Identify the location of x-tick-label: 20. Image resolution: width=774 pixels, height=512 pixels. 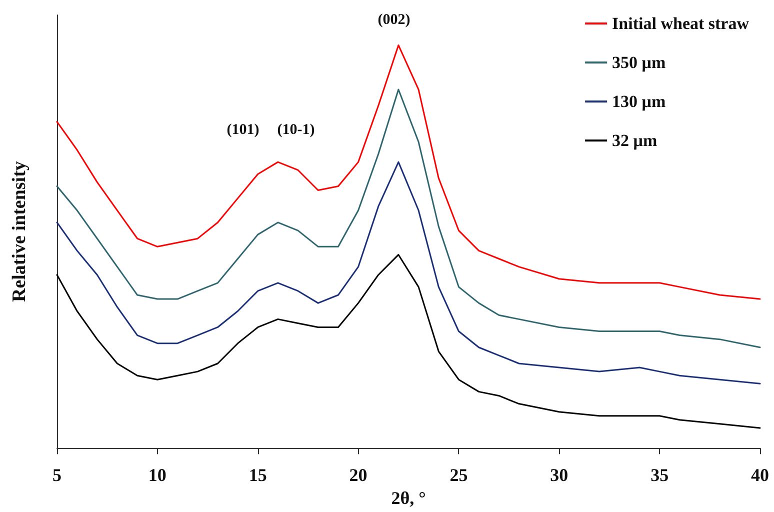
(358, 475).